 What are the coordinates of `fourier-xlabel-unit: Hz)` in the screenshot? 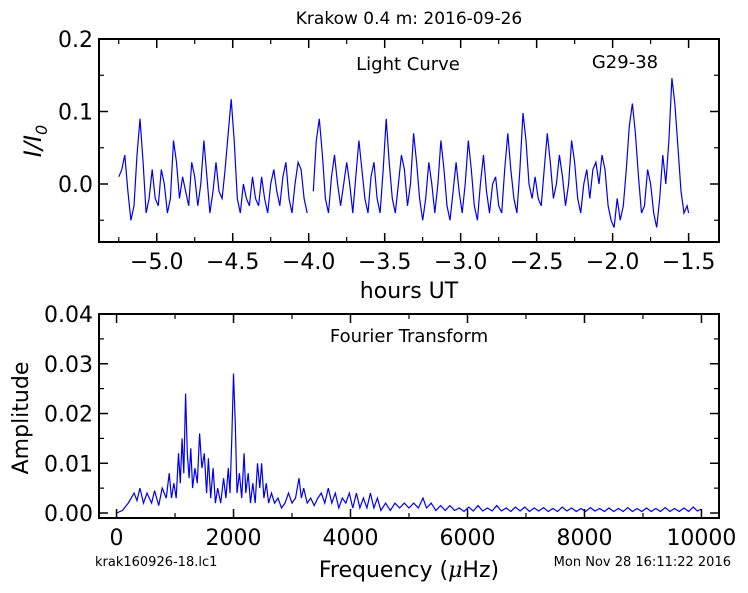 It's located at (480, 570).